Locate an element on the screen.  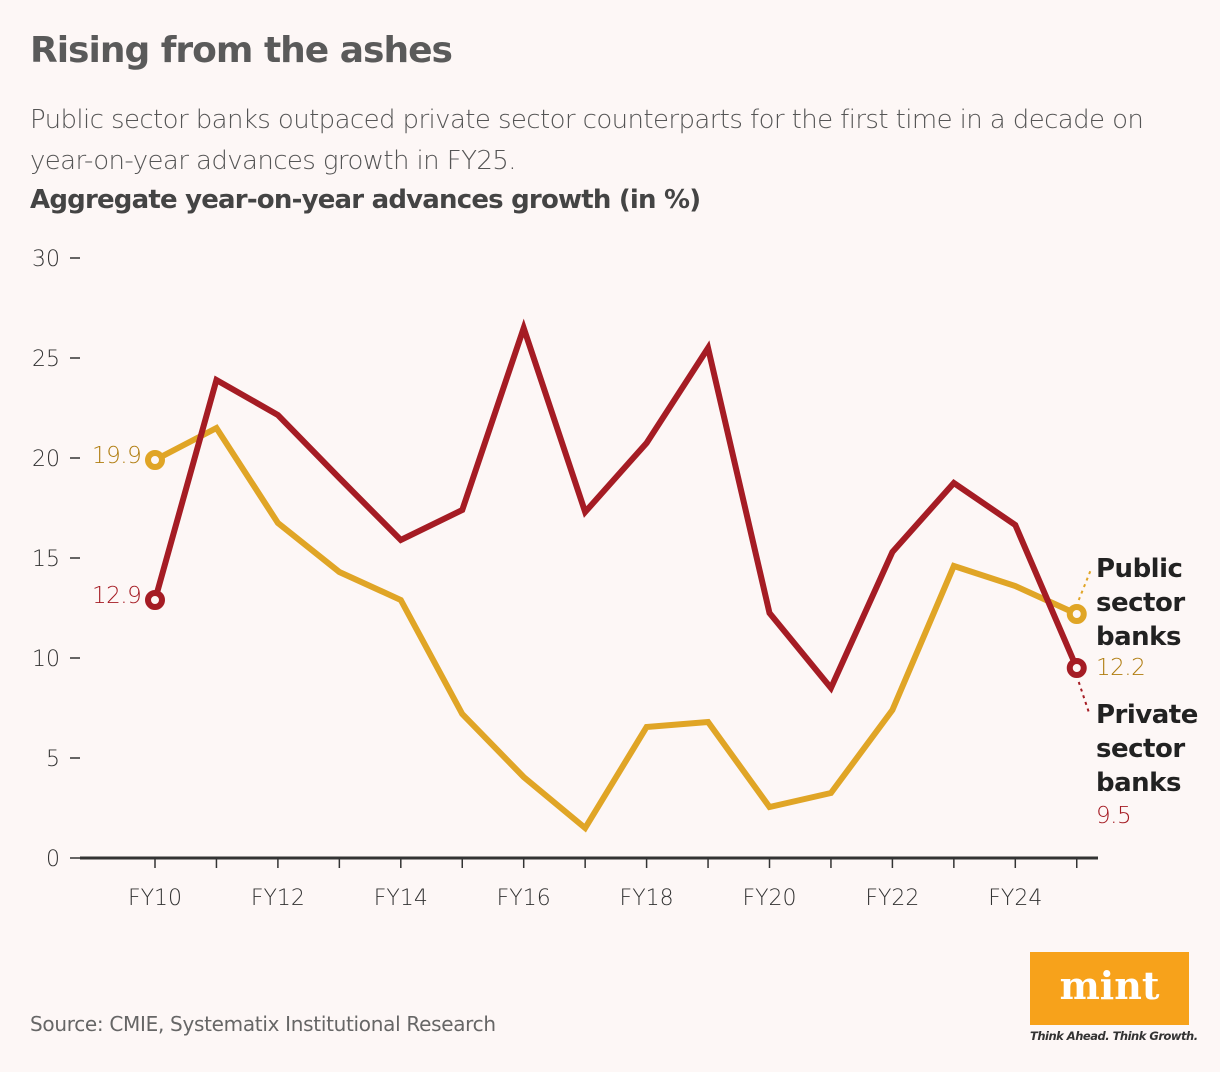
logo-tagline: Think Ahead. Think Growth. is located at coordinates (1110, 1036).